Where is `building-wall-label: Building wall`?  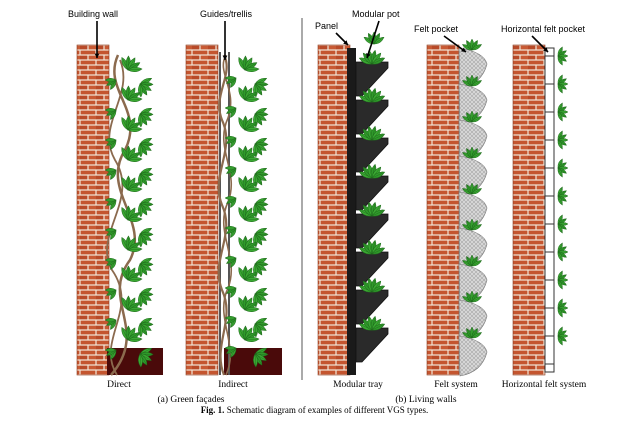
building-wall-label: Building wall is located at coordinates (93, 14).